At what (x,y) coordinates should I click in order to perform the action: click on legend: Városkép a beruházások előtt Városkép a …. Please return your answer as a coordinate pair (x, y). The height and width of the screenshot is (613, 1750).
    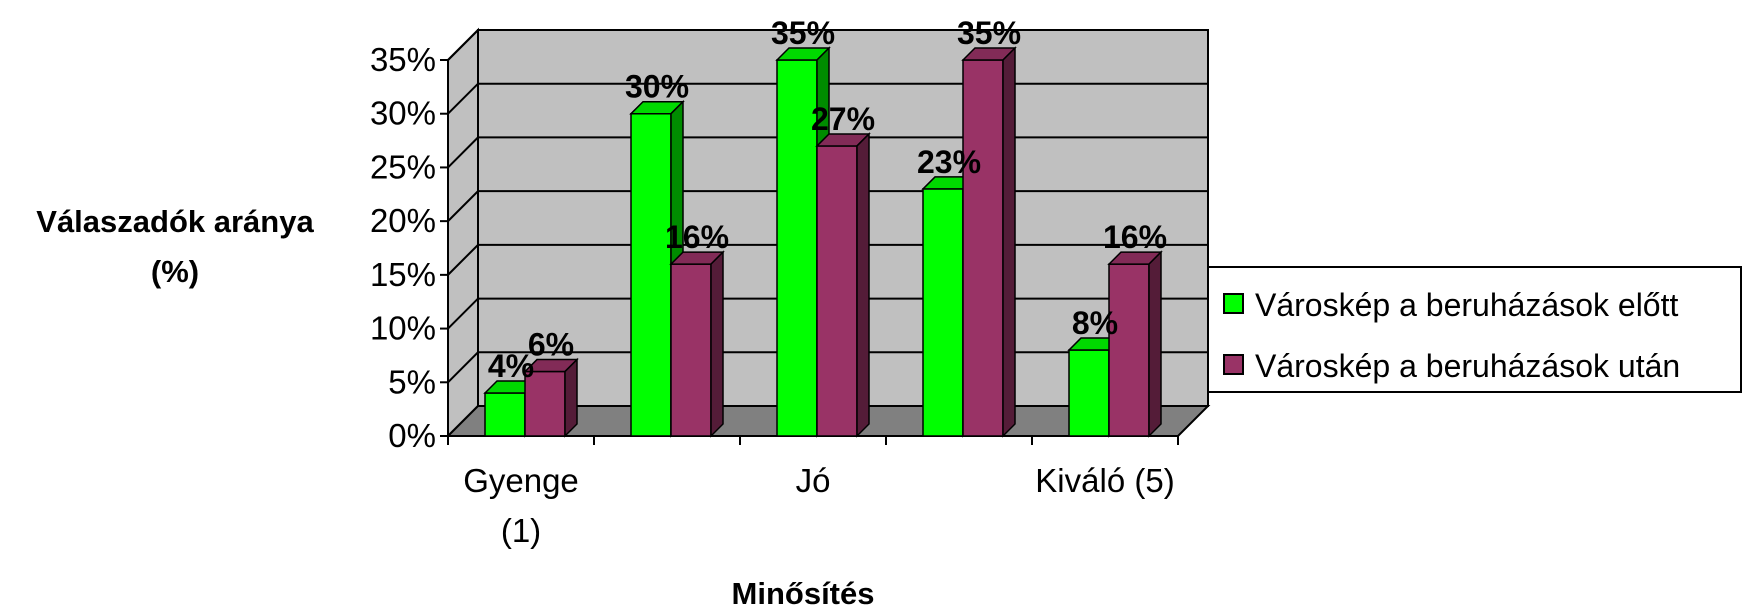
    Looking at the image, I should click on (1474, 329).